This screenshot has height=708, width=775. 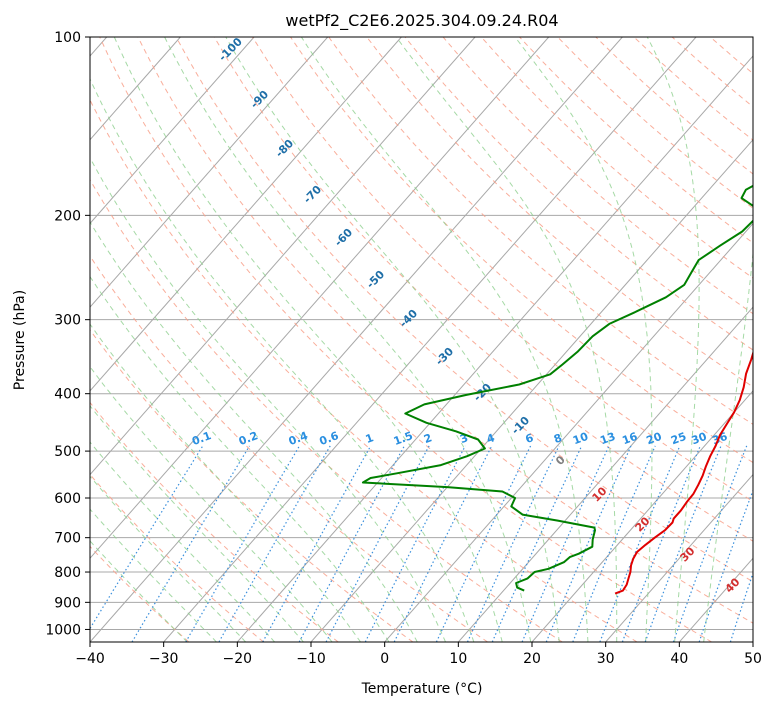 What do you see at coordinates (311, 659) in the screenshot?
I see `x-tick-label: −10` at bounding box center [311, 659].